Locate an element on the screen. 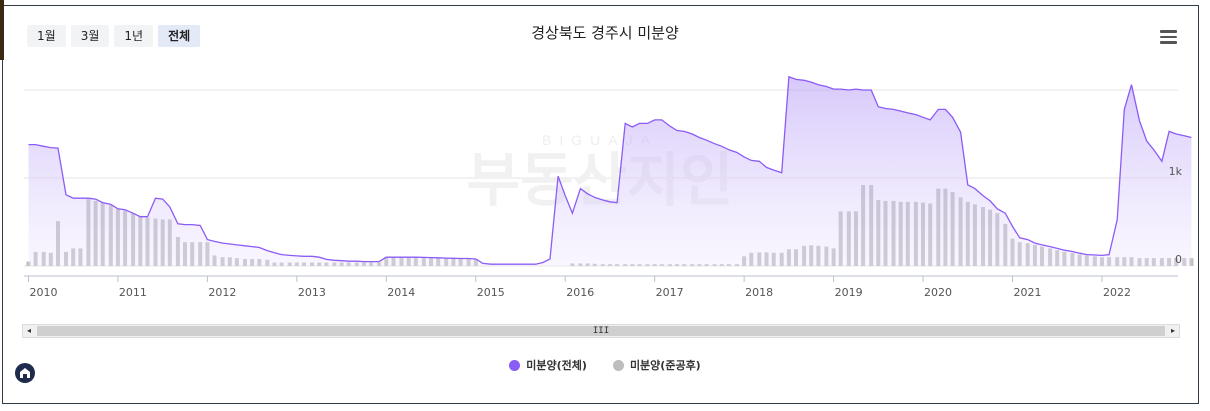 This screenshot has width=1210, height=411. x-tick-label-2011: 2011 is located at coordinates (133, 292).